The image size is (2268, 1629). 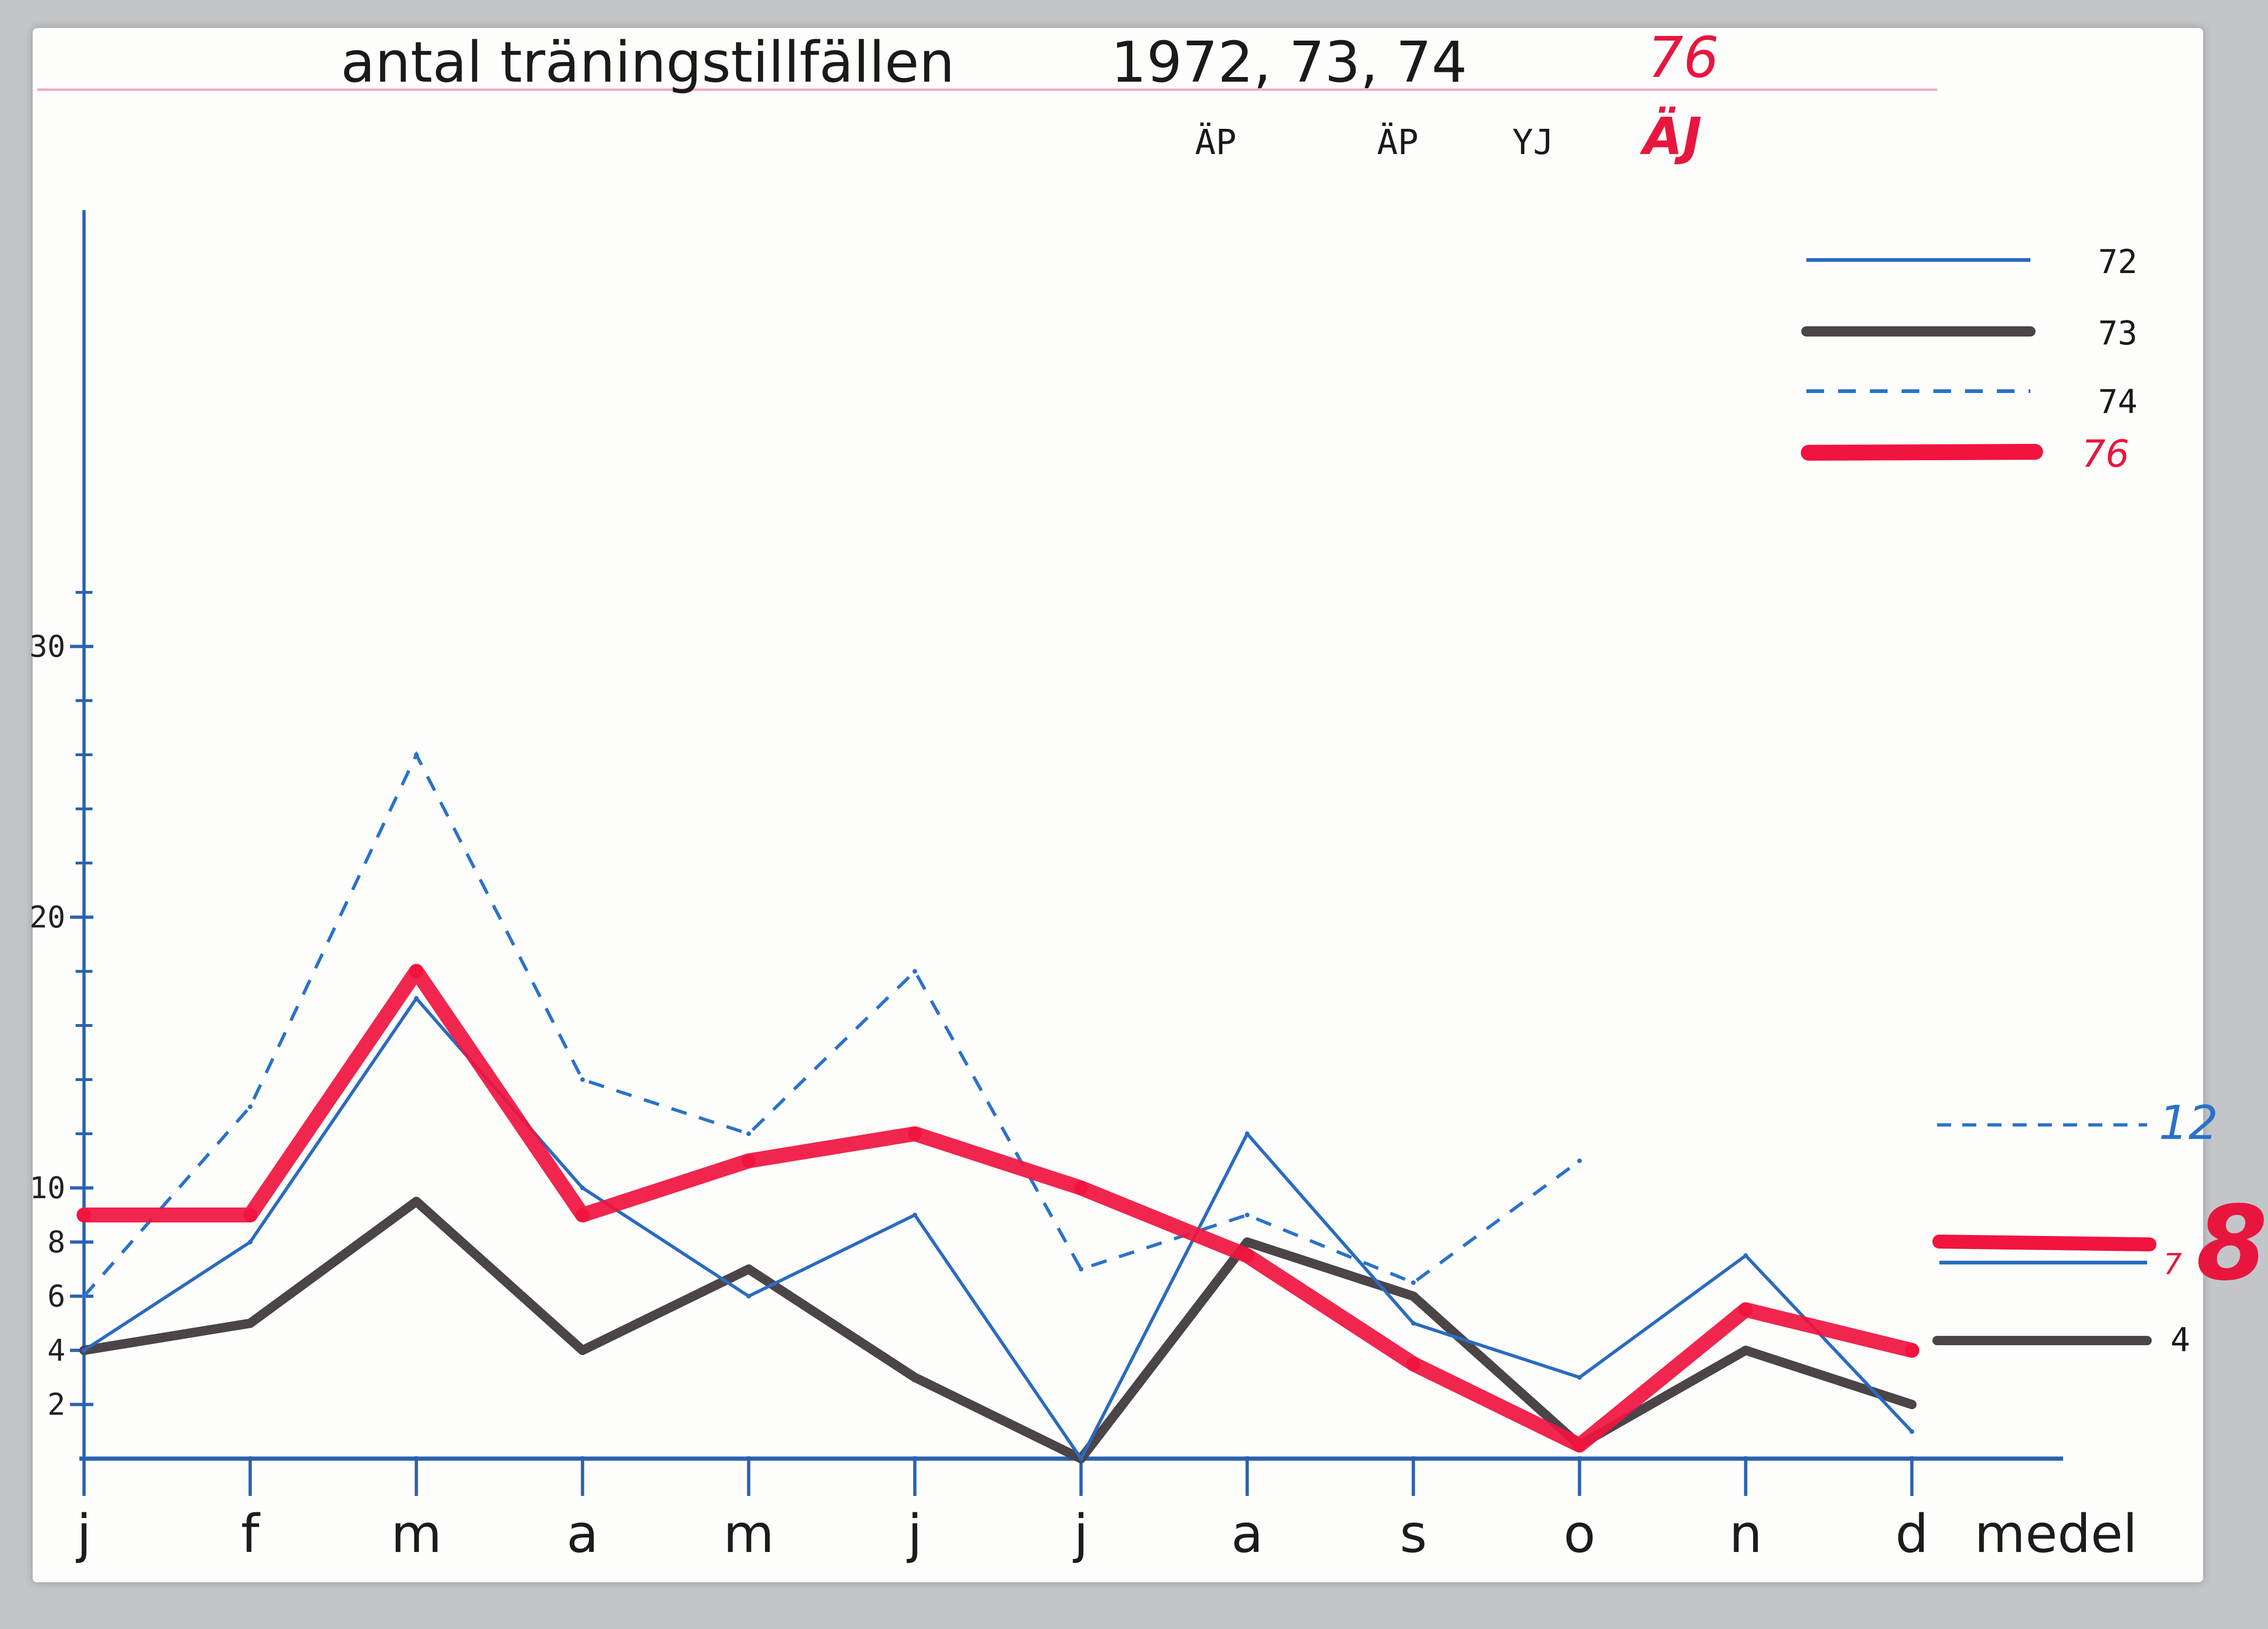 What do you see at coordinates (2232, 1243) in the screenshot?
I see `average-label-76: 8` at bounding box center [2232, 1243].